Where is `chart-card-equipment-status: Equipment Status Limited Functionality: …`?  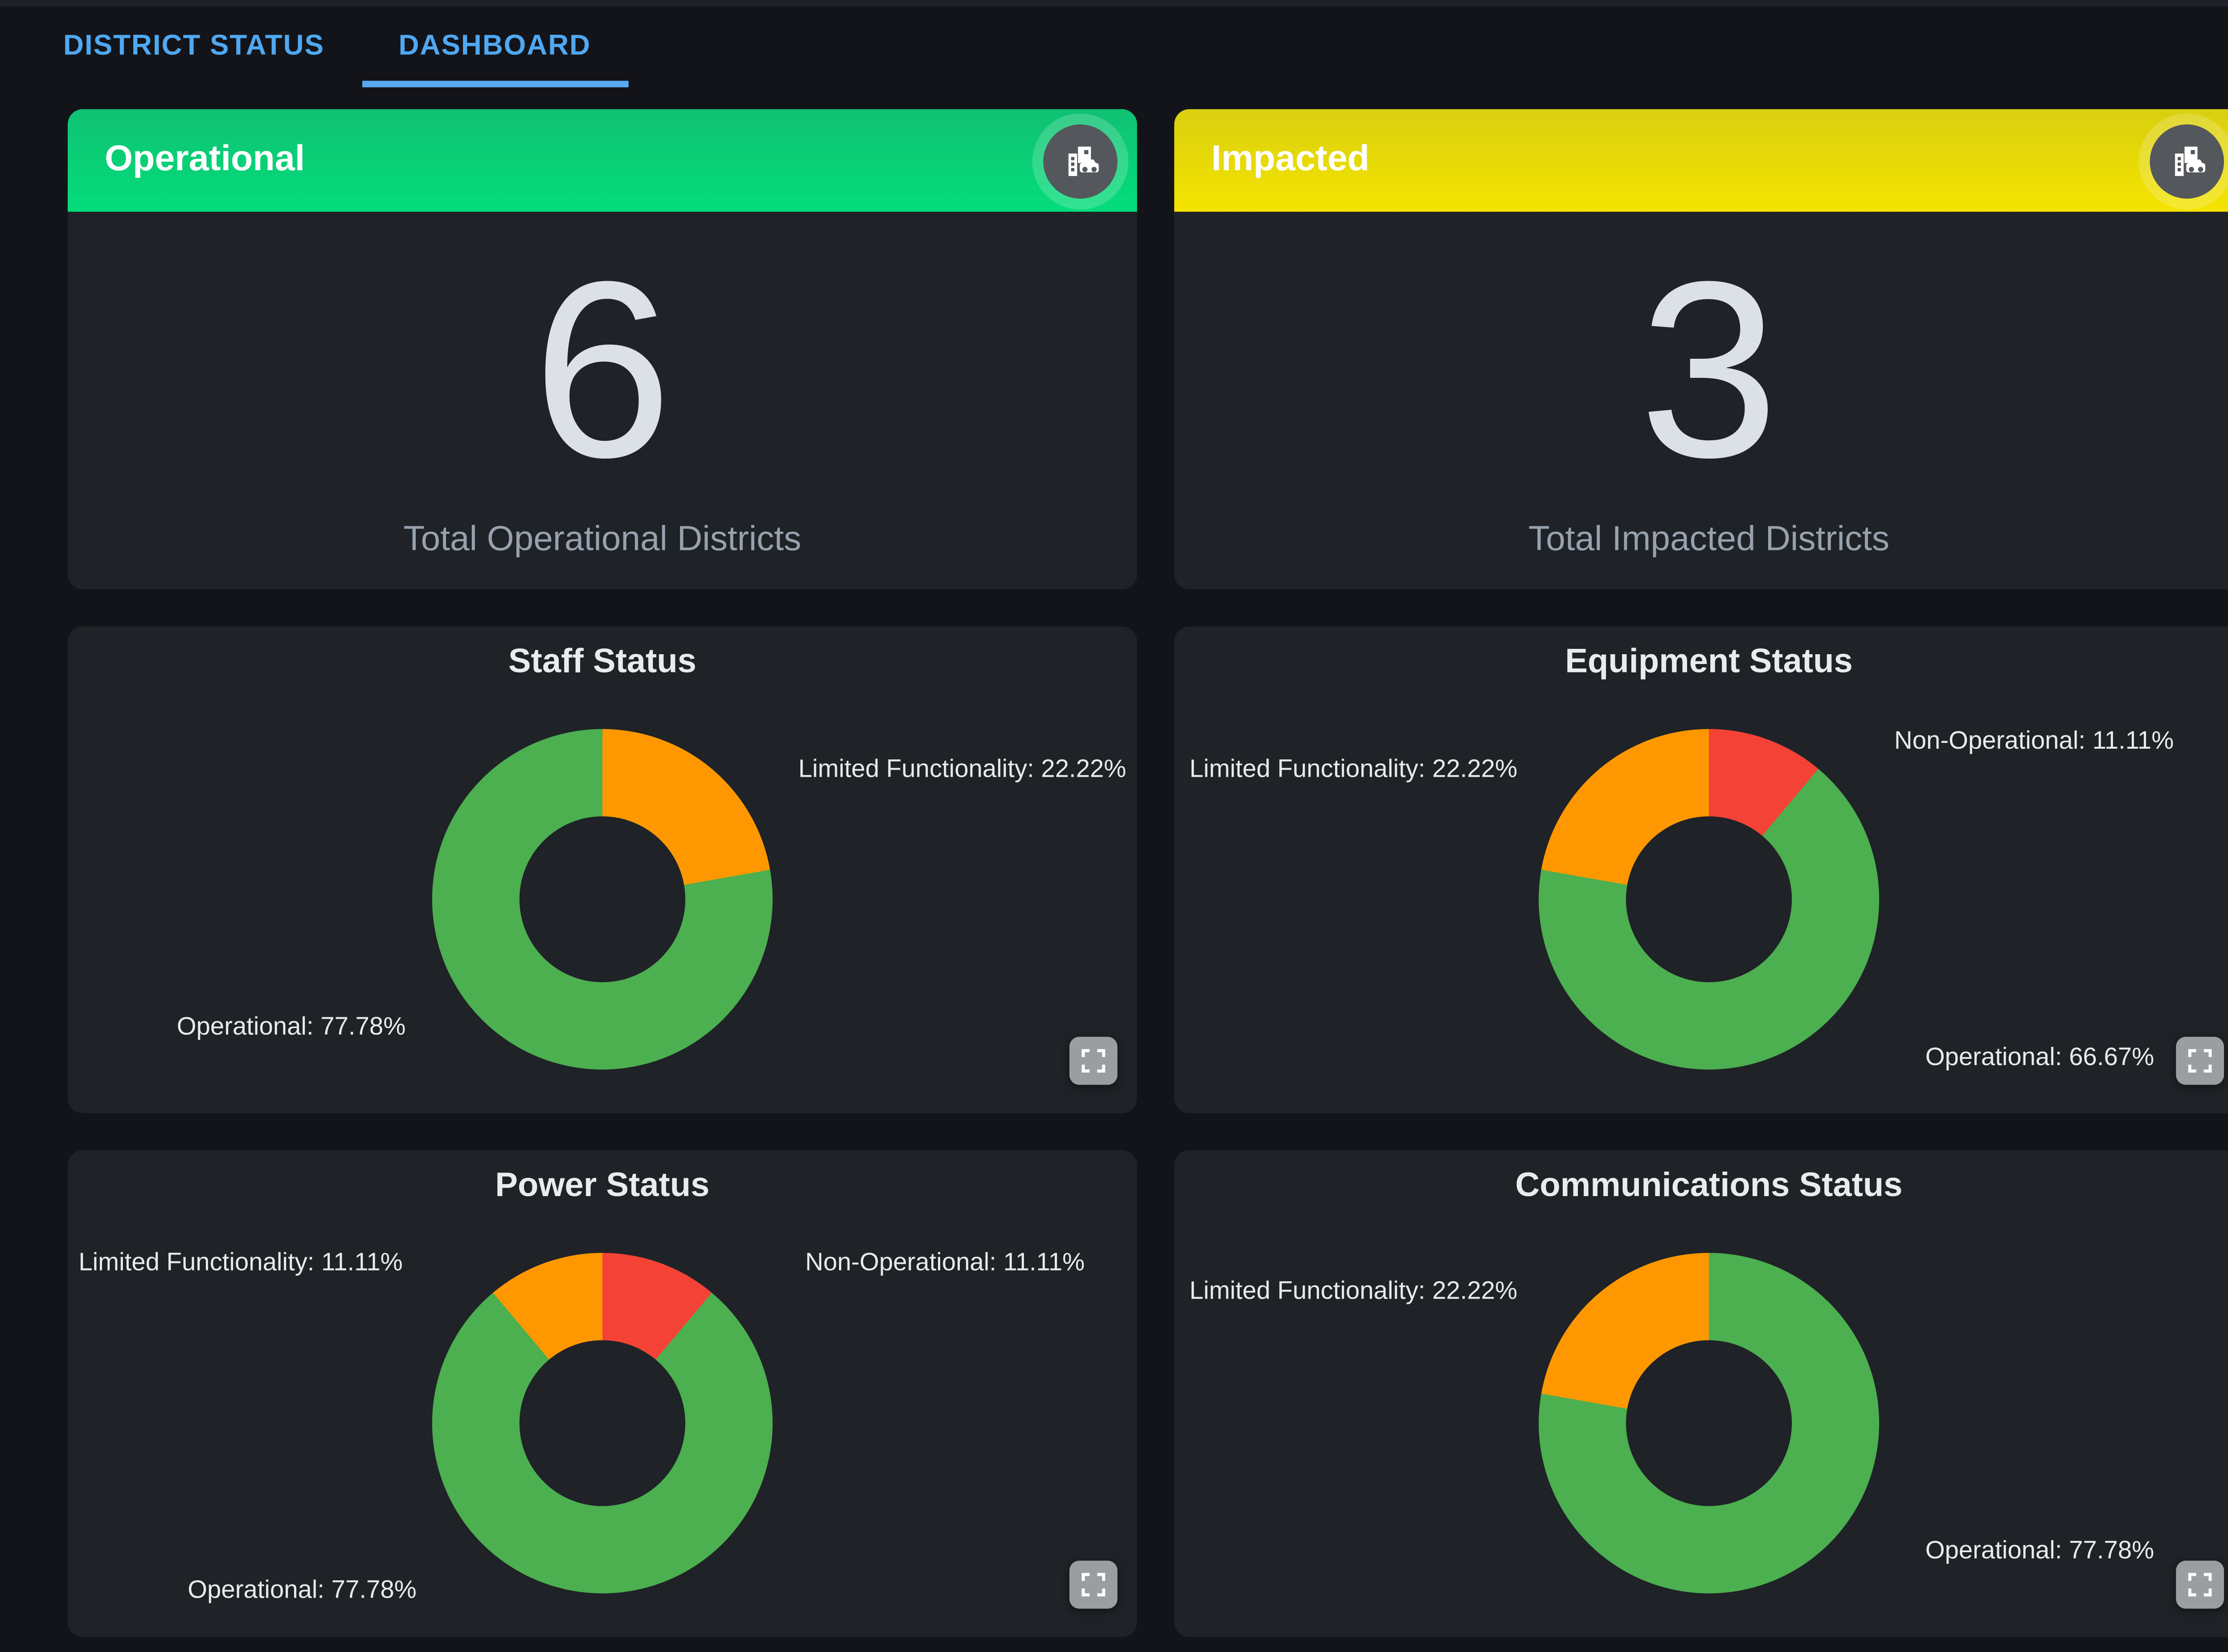 chart-card-equipment-status: Equipment Status Limited Functionality: … is located at coordinates (1701, 869).